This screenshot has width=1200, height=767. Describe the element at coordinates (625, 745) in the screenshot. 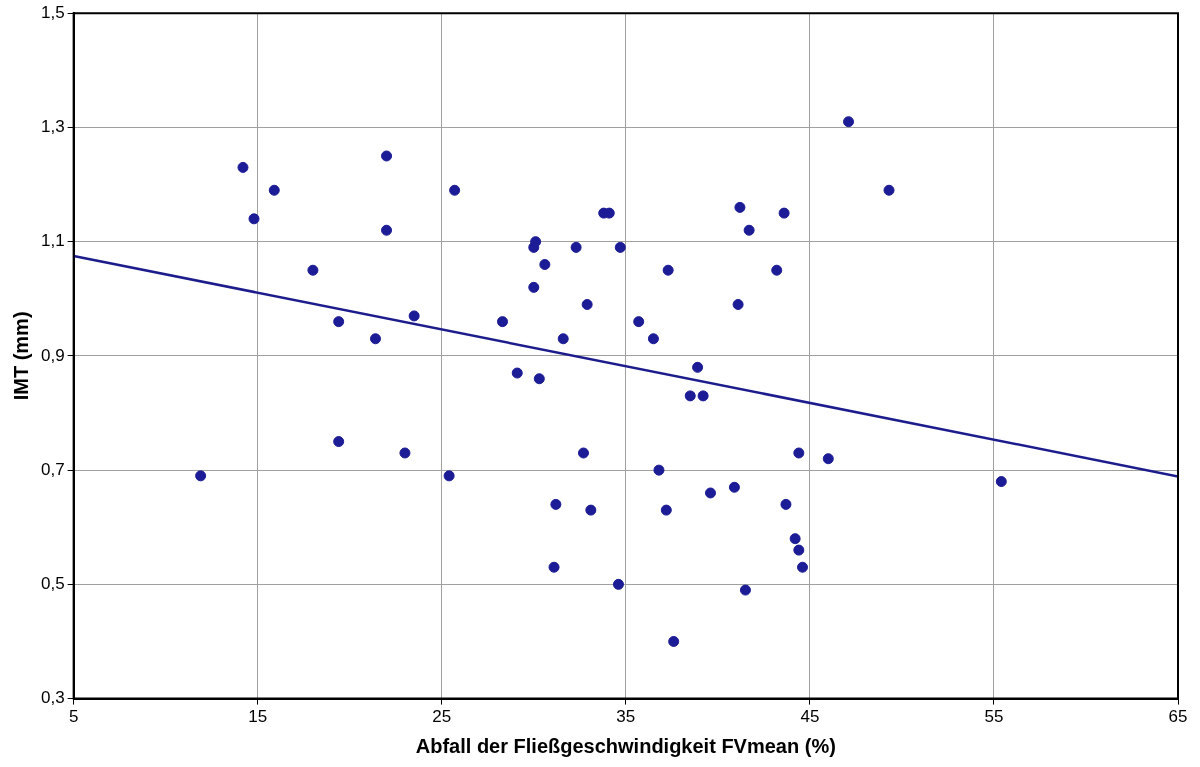

I see `x-axis-title: Abfall der Fließgeschwindigkeit FVmean (%)` at that location.